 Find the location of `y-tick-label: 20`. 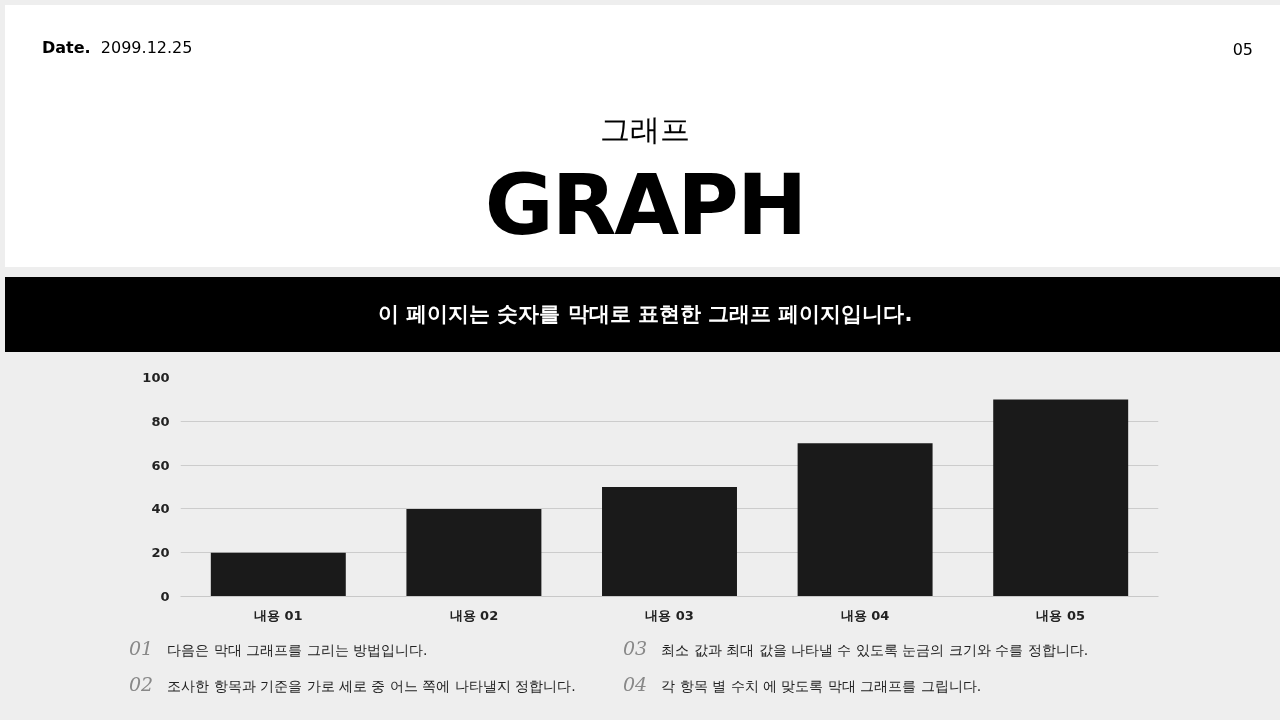

y-tick-label: 20 is located at coordinates (160, 553).